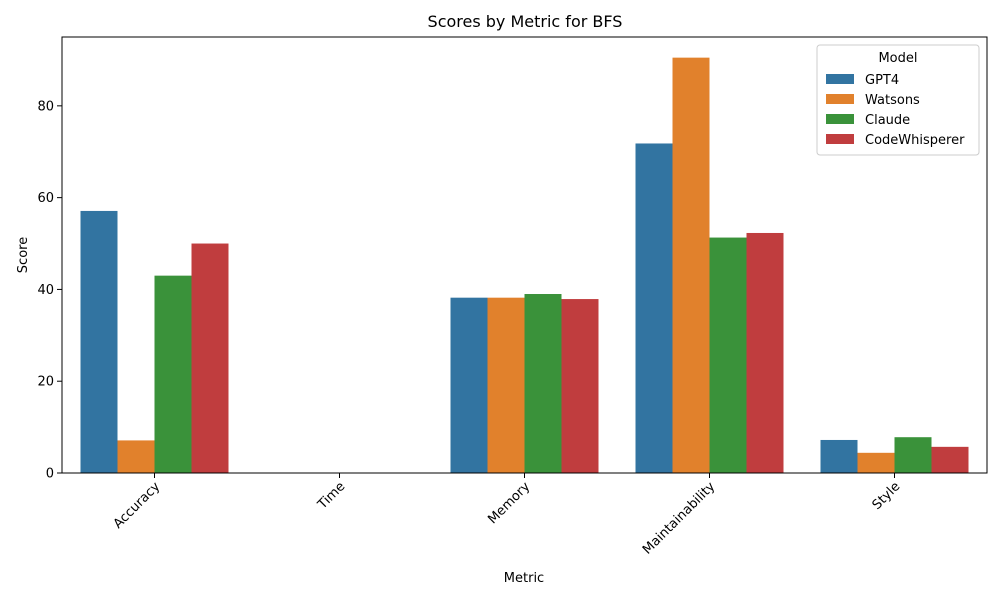 This screenshot has height=600, width=1000. I want to click on bar-watsons-memory, so click(506, 385).